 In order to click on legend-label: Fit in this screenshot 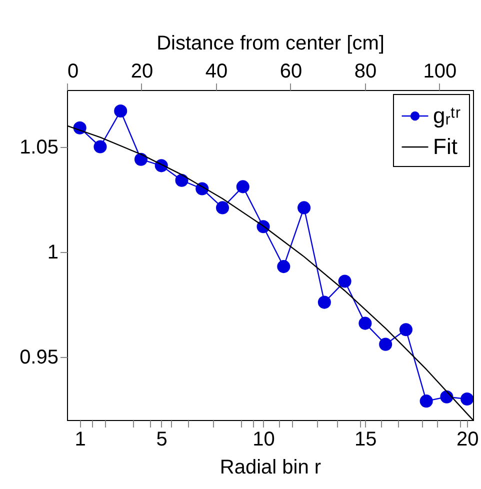, I will do `click(445, 146)`.